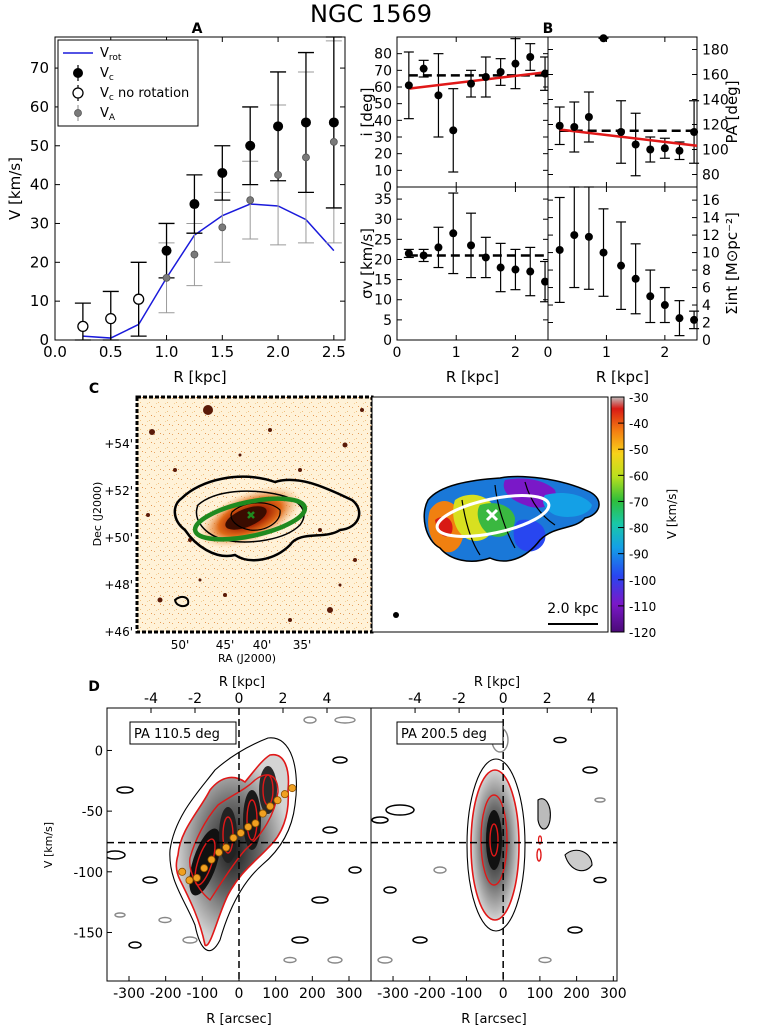  What do you see at coordinates (139, 299) in the screenshot?
I see `vc-no-rotation-point` at bounding box center [139, 299].